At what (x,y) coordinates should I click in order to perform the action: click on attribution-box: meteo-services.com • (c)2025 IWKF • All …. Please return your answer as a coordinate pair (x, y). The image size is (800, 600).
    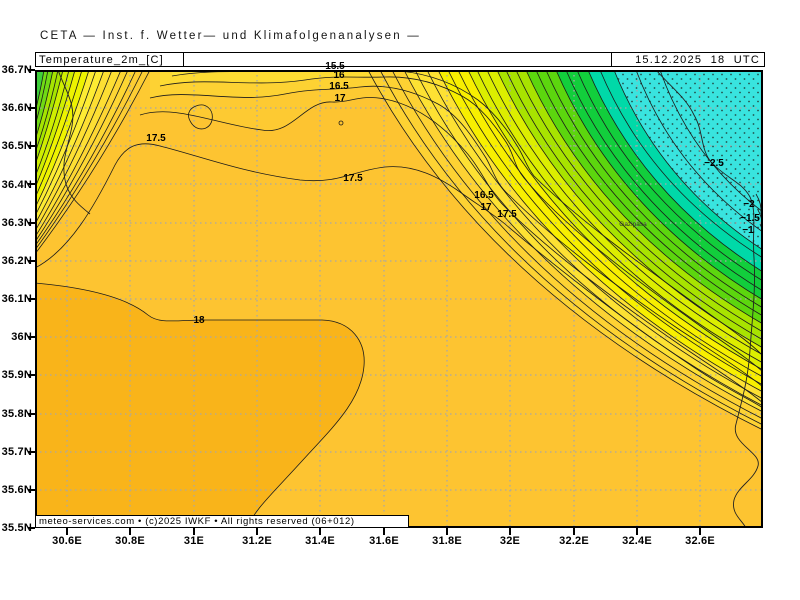
    Looking at the image, I should click on (222, 521).